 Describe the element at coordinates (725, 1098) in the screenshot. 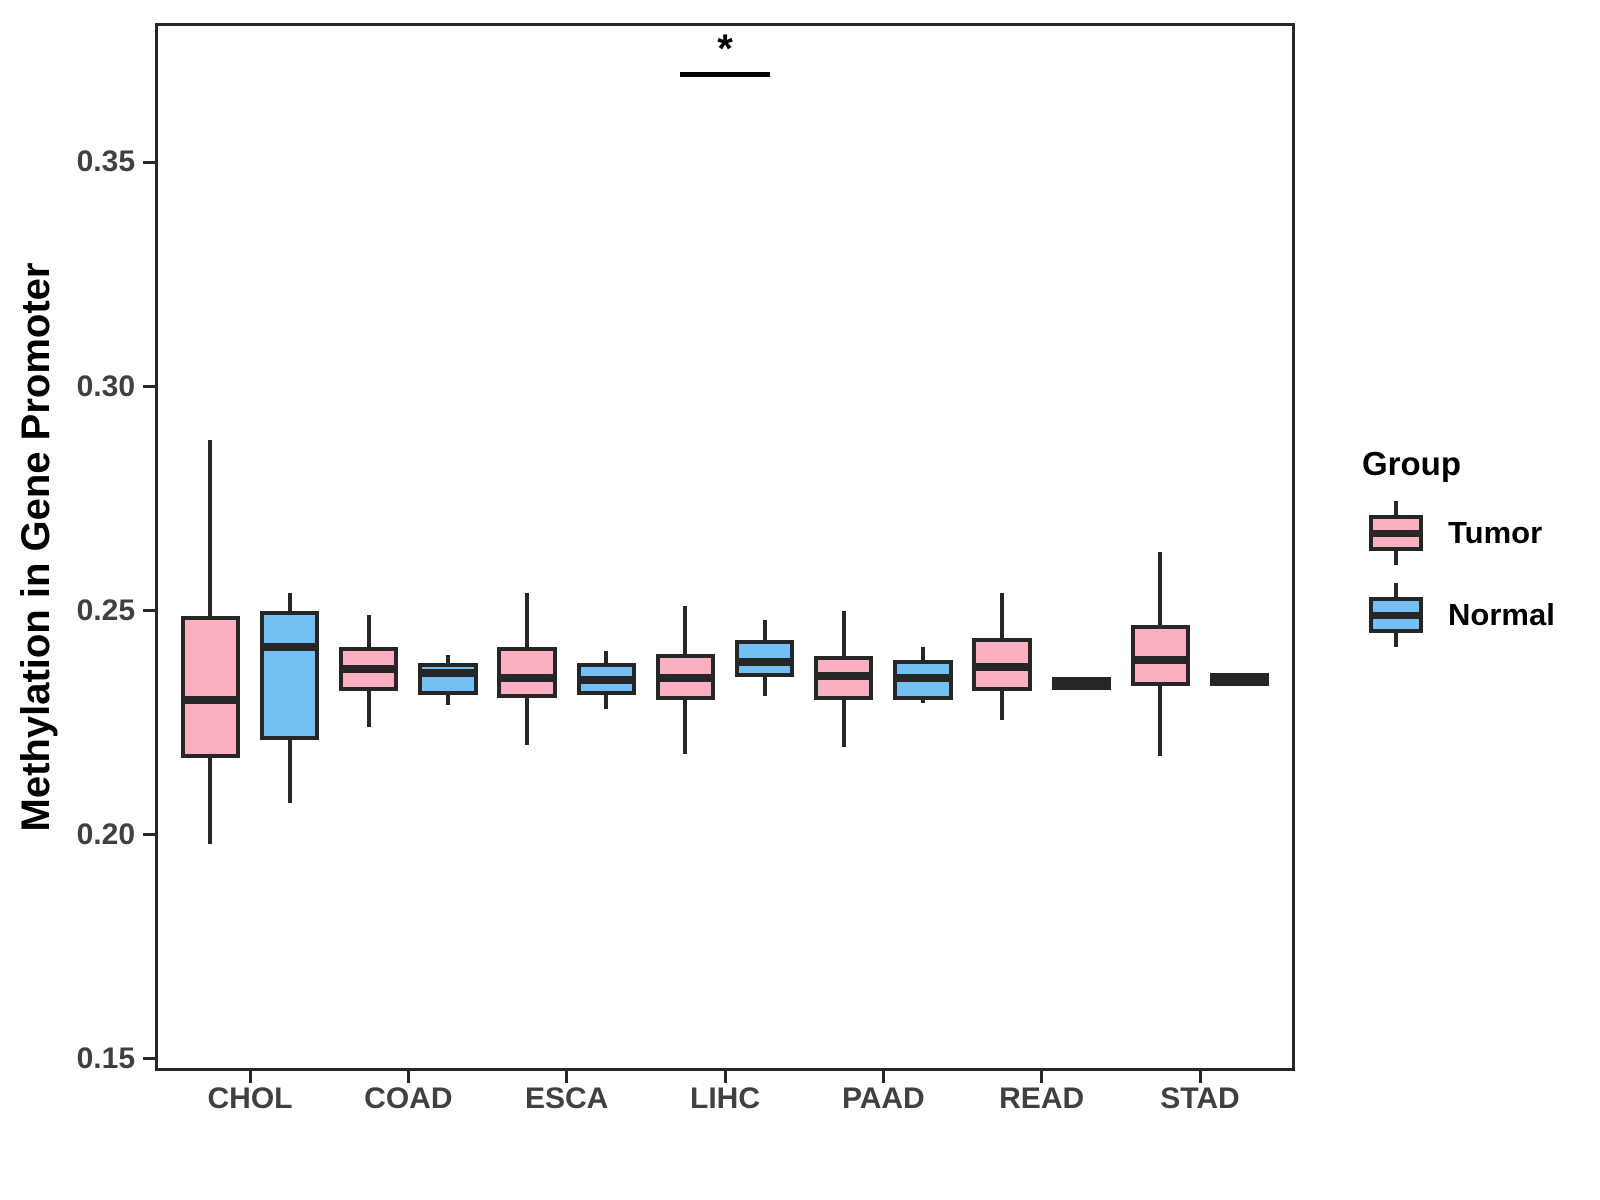

I see `x-tick-label: LIHC` at that location.